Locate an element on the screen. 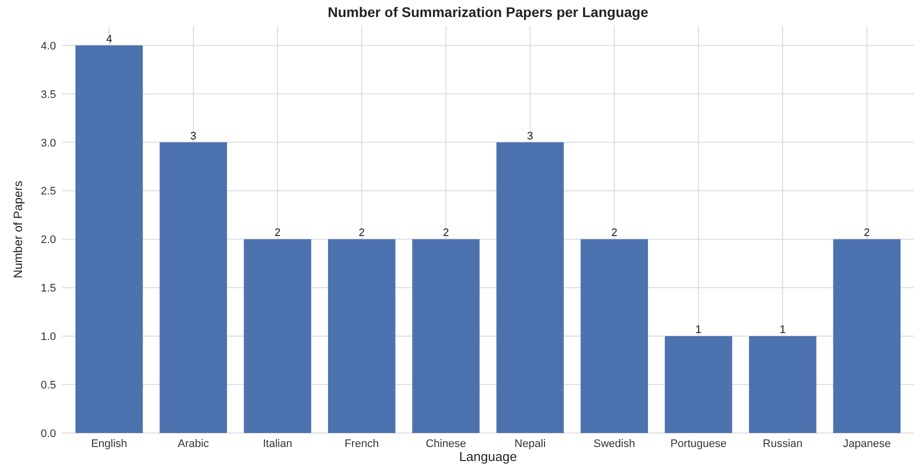 The height and width of the screenshot is (465, 922). x-tick-label: French is located at coordinates (361, 444).